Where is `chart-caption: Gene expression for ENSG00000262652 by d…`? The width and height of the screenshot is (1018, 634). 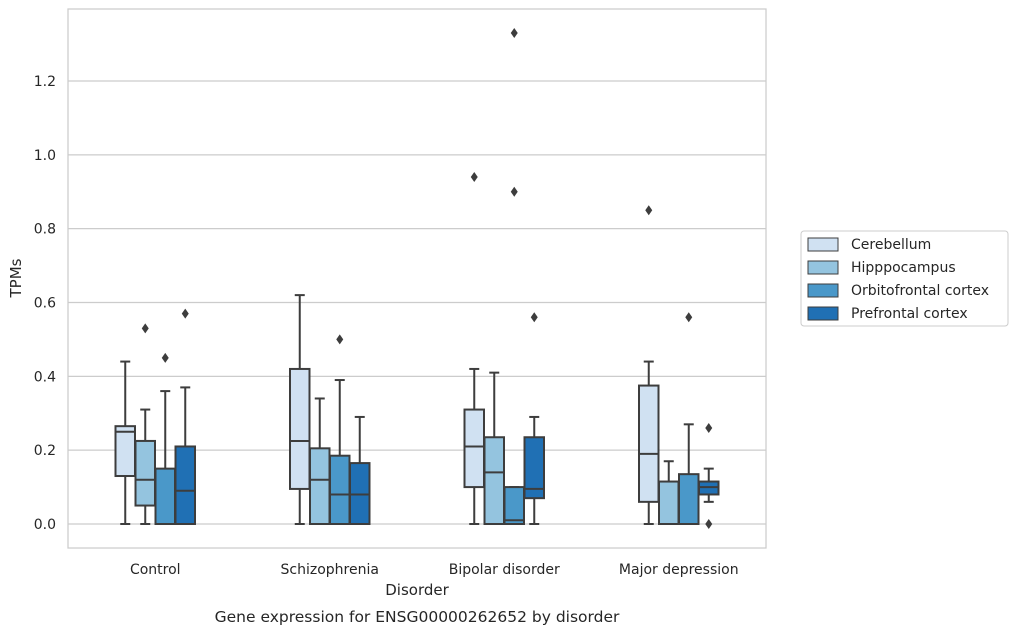 chart-caption: Gene expression for ENSG00000262652 by d… is located at coordinates (417, 617).